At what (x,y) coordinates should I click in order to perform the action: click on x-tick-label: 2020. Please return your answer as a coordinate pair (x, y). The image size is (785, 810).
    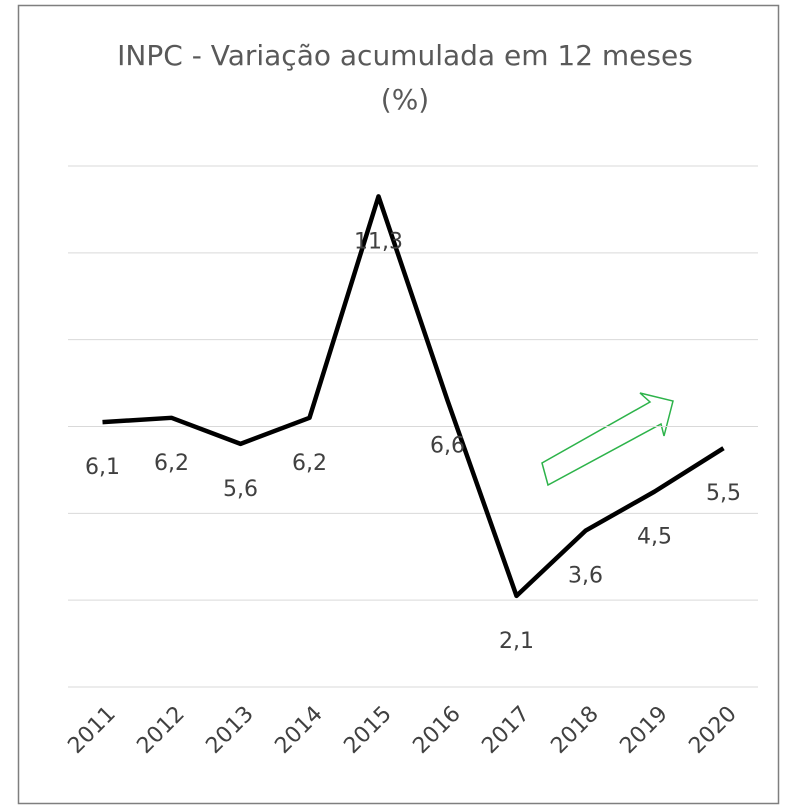
    Looking at the image, I should click on (712, 730).